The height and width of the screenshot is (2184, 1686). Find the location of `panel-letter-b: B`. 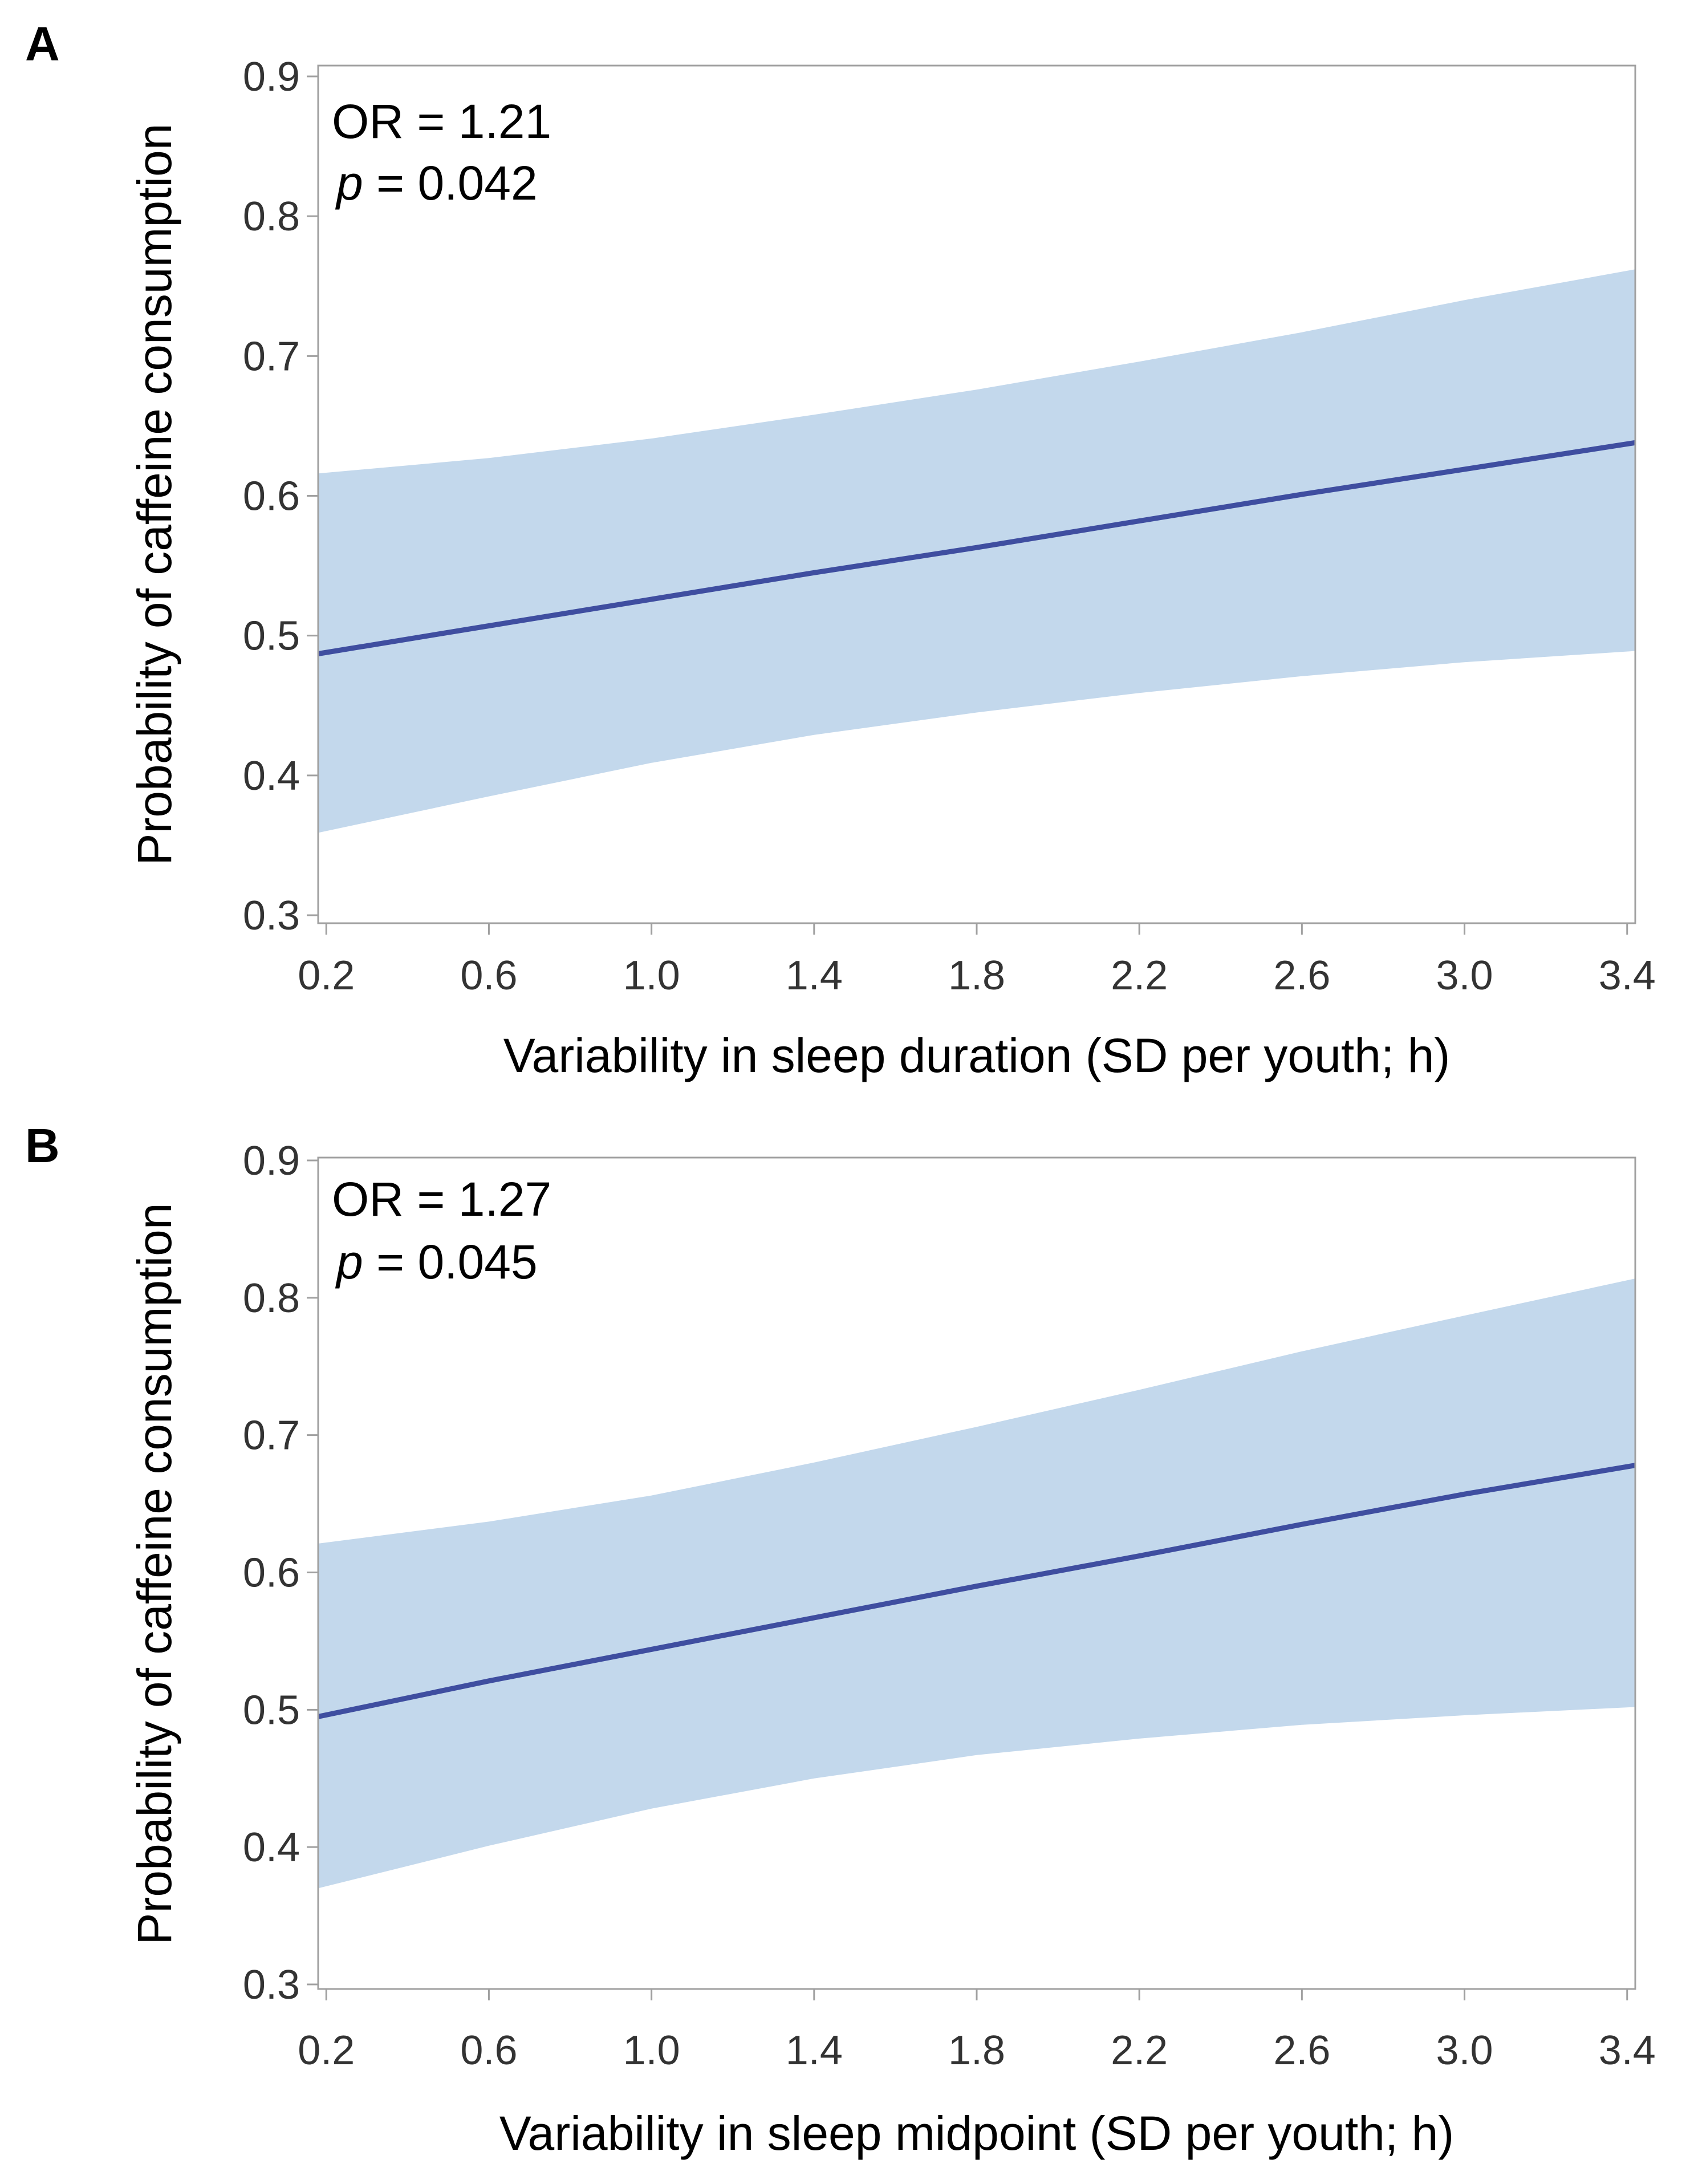

panel-letter-b: B is located at coordinates (43, 1145).